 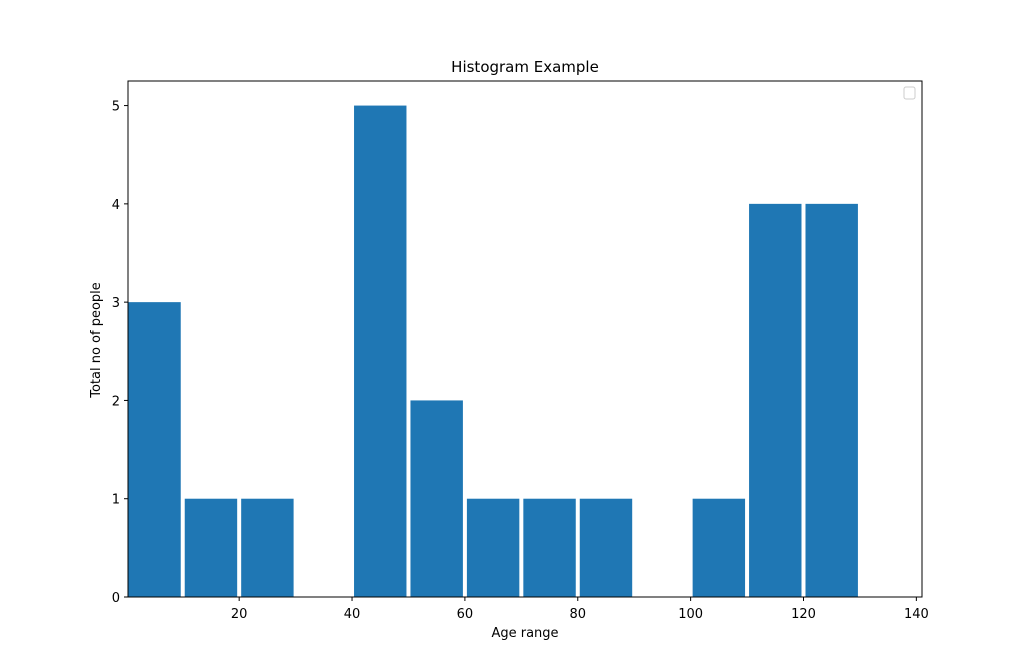 What do you see at coordinates (116, 401) in the screenshot?
I see `y-tick-label: 2` at bounding box center [116, 401].